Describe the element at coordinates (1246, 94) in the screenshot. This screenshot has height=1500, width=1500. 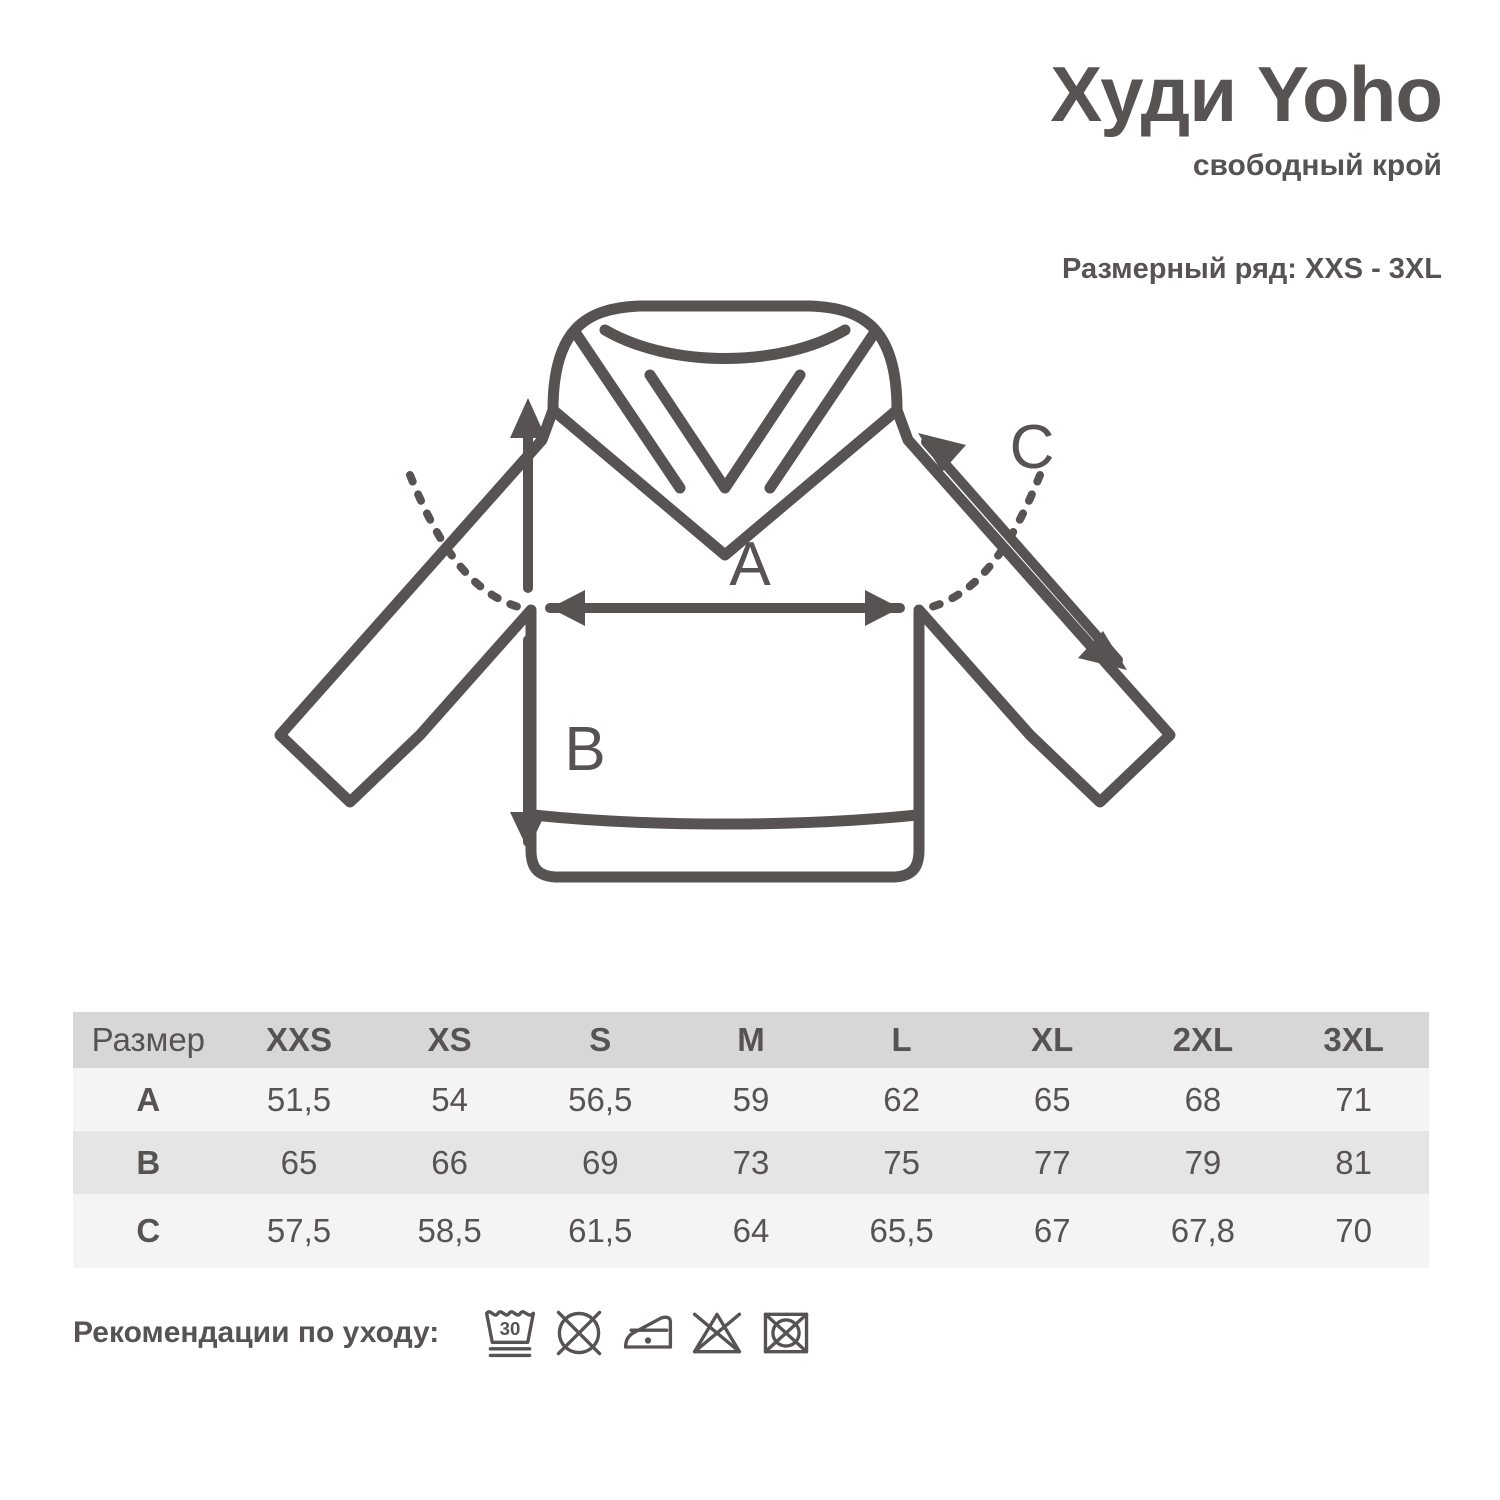
I see `page-title: Худи Yoho` at that location.